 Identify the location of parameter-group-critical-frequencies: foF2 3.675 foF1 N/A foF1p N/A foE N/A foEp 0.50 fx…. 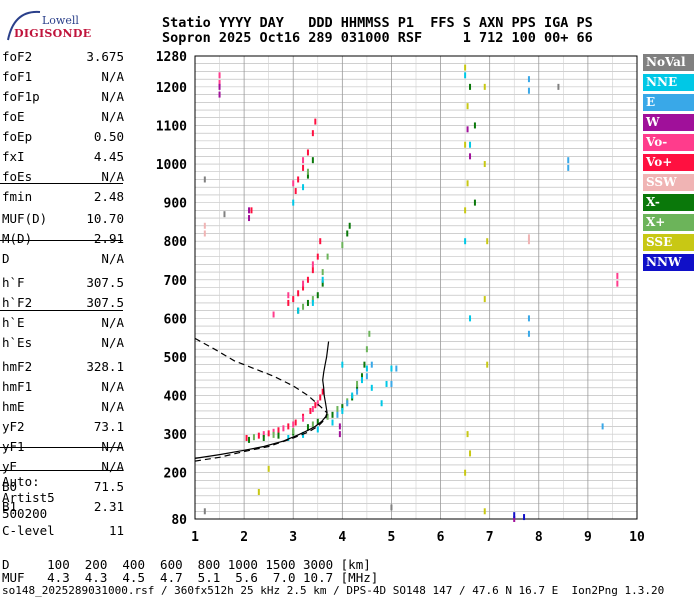
(63, 127).